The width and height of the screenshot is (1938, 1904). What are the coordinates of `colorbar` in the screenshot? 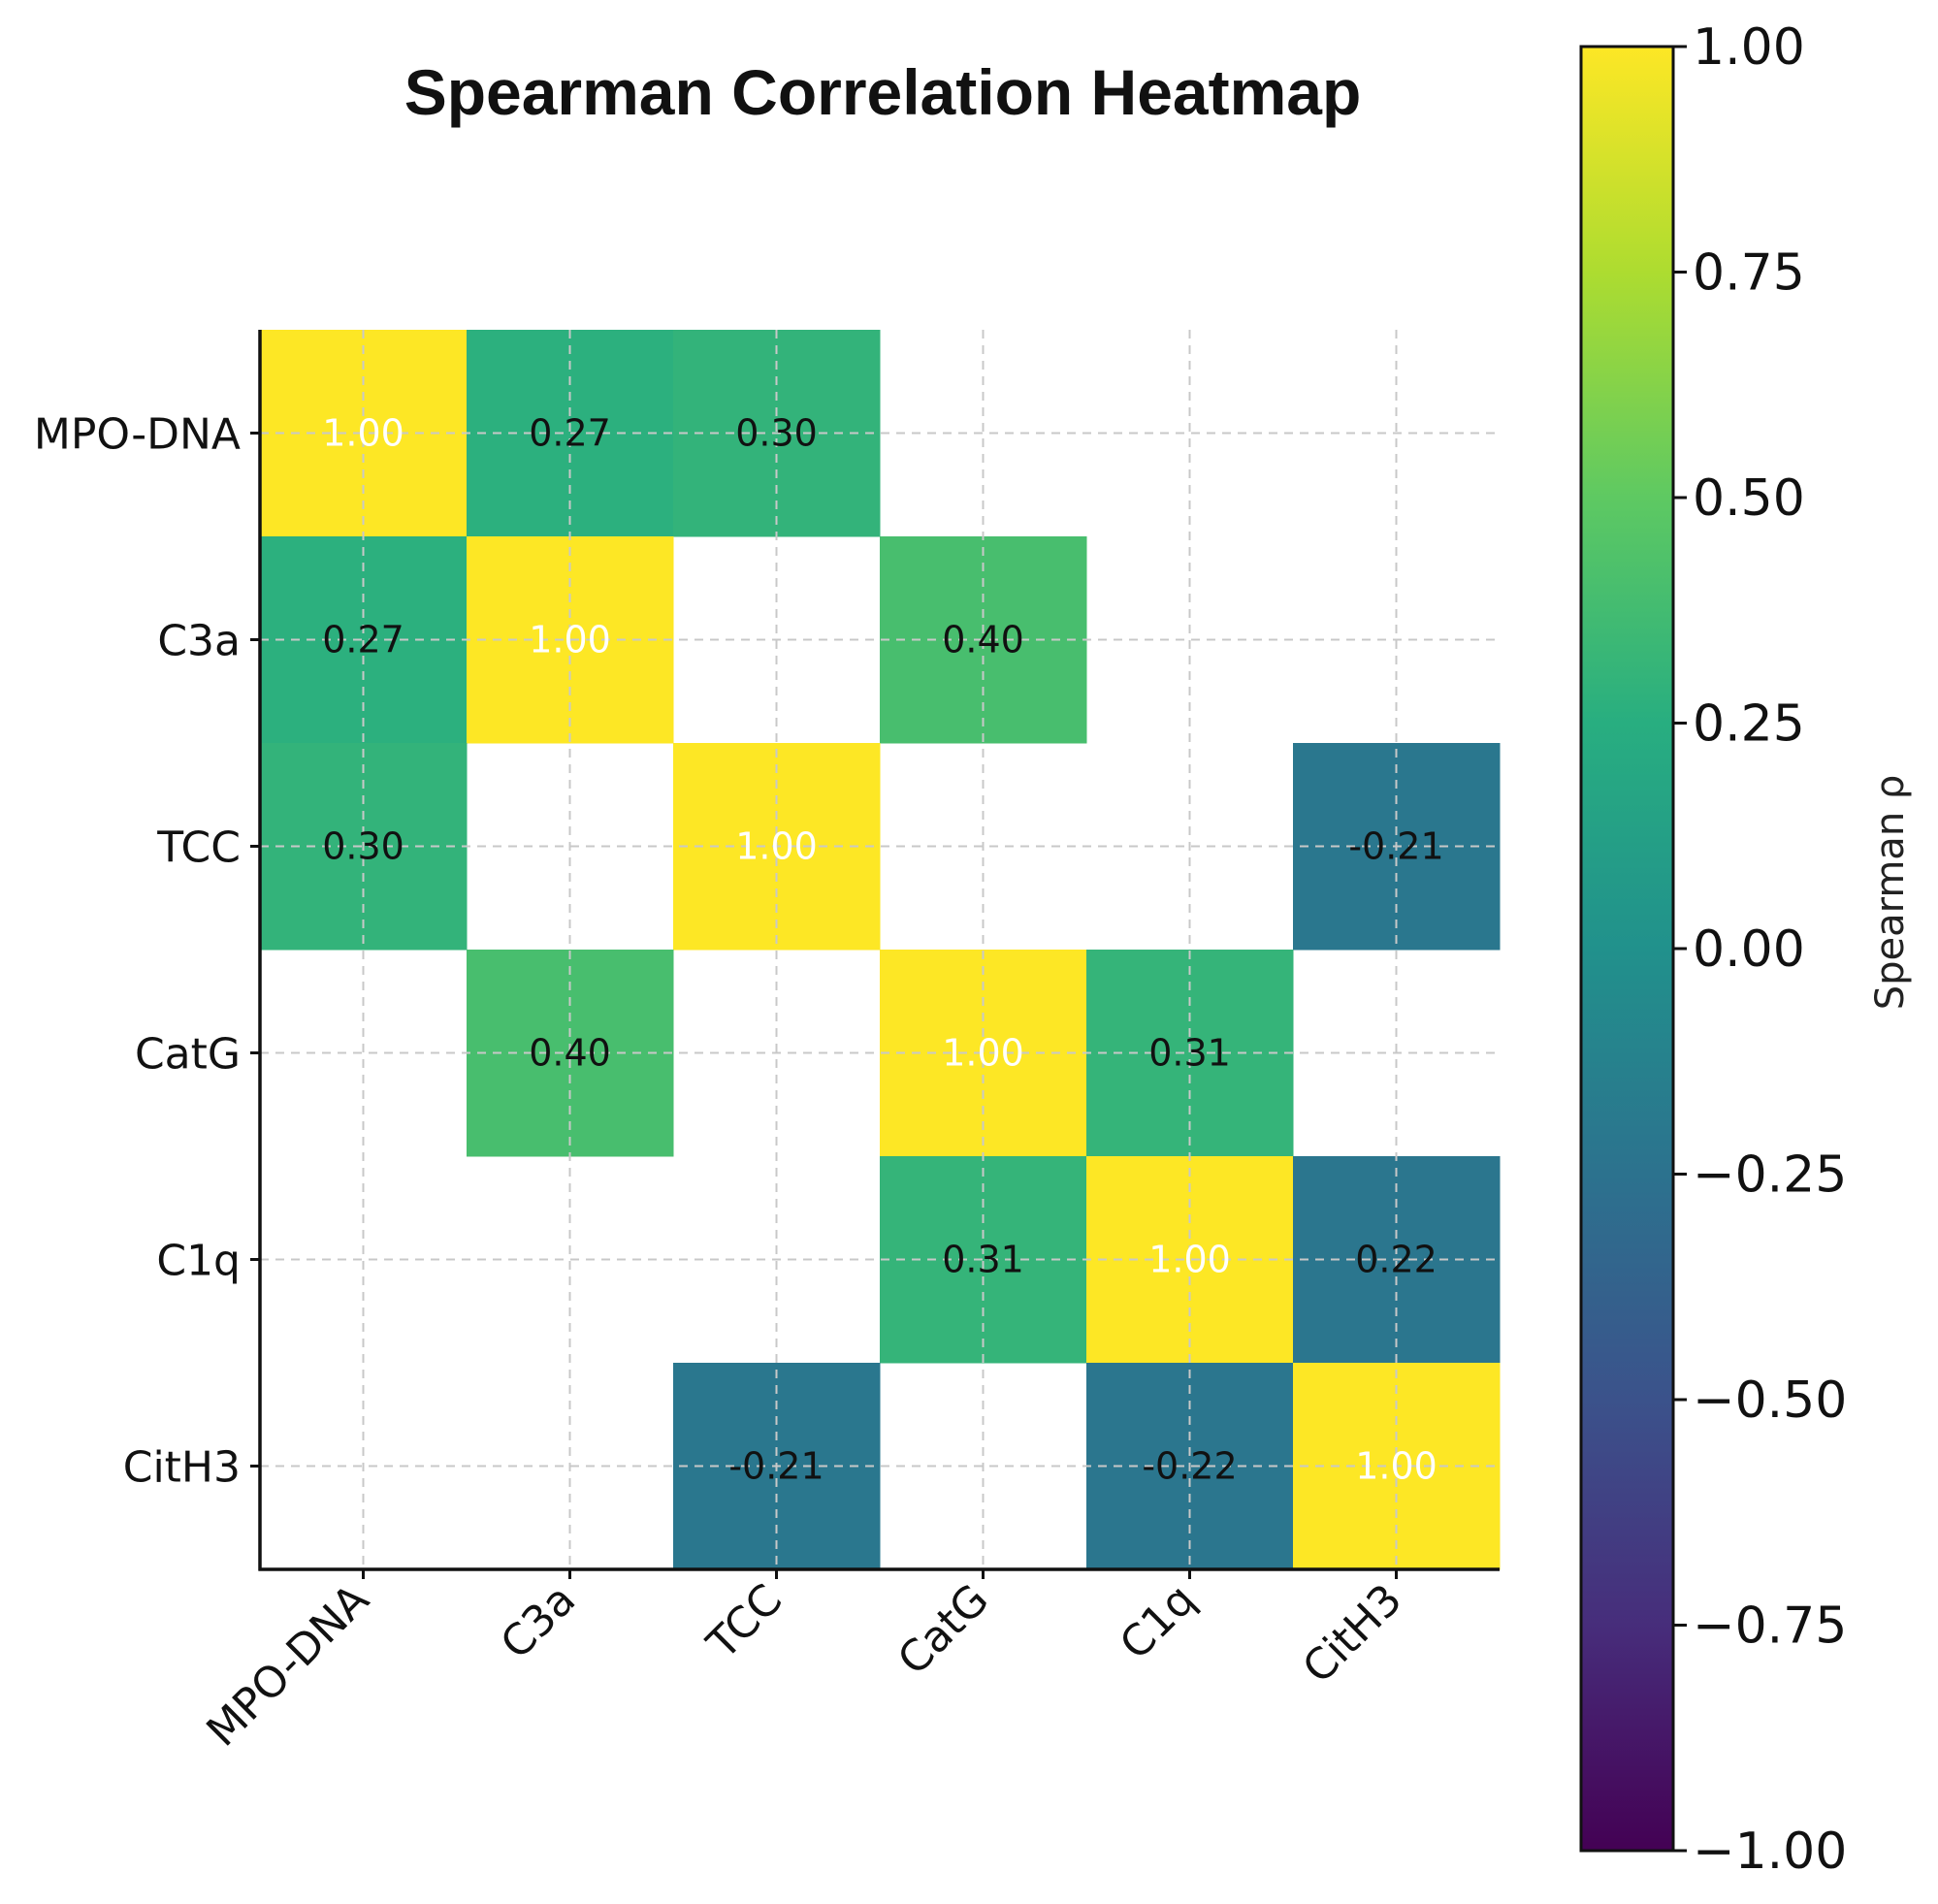 It's located at (1627, 949).